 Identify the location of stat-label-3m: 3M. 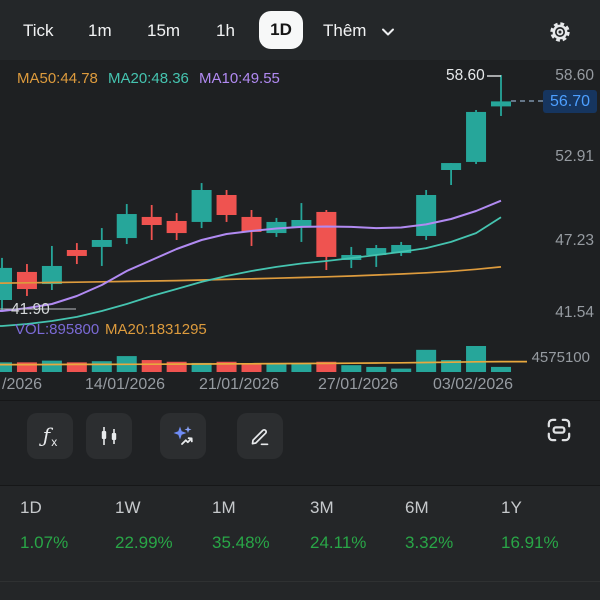
(322, 507).